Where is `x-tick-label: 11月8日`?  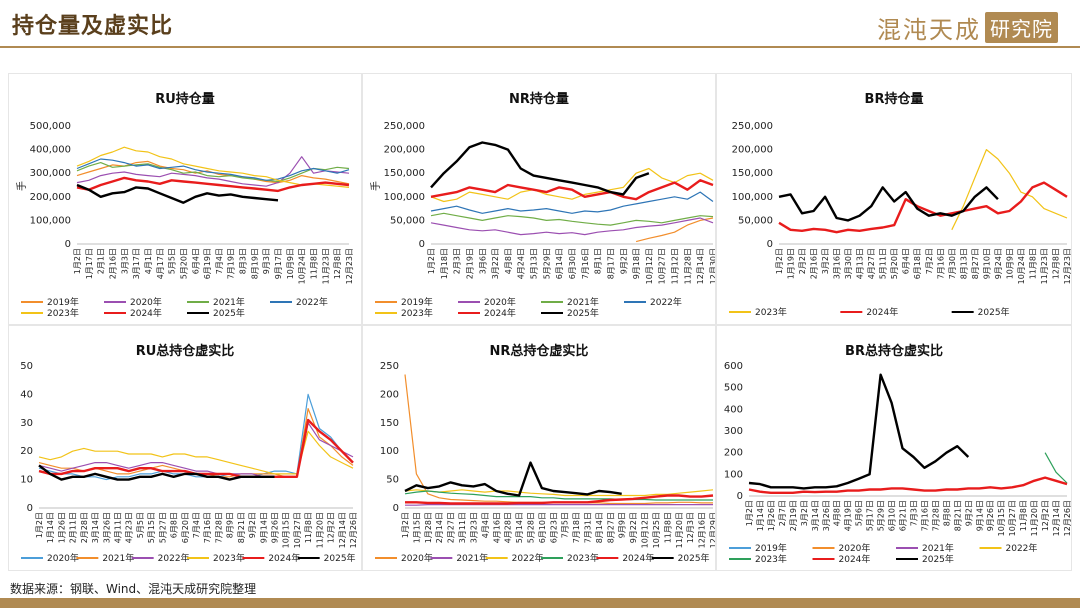
x-tick-label: 11月8日 is located at coordinates (1032, 263).